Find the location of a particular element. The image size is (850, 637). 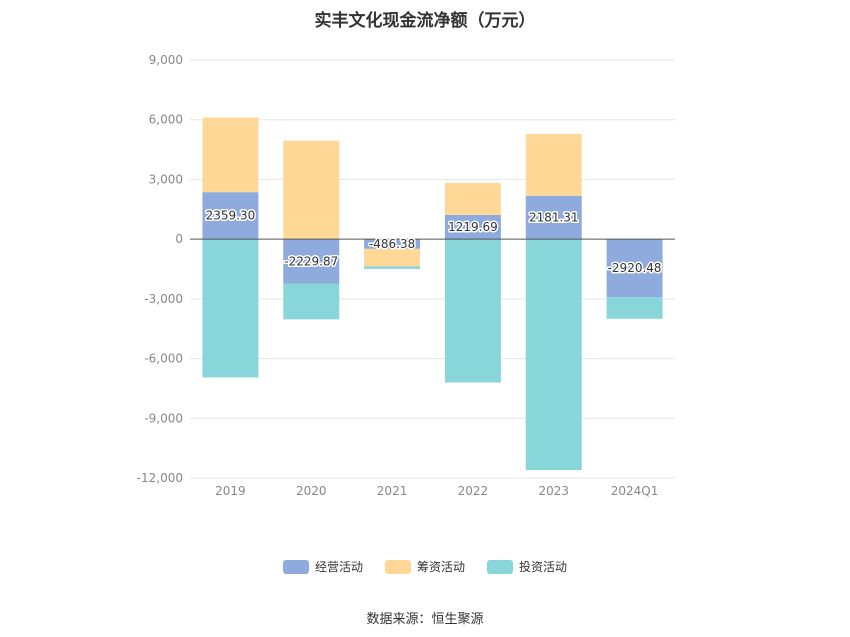

legend: 经营活动 筹资活动 投资活动 is located at coordinates (425, 566).